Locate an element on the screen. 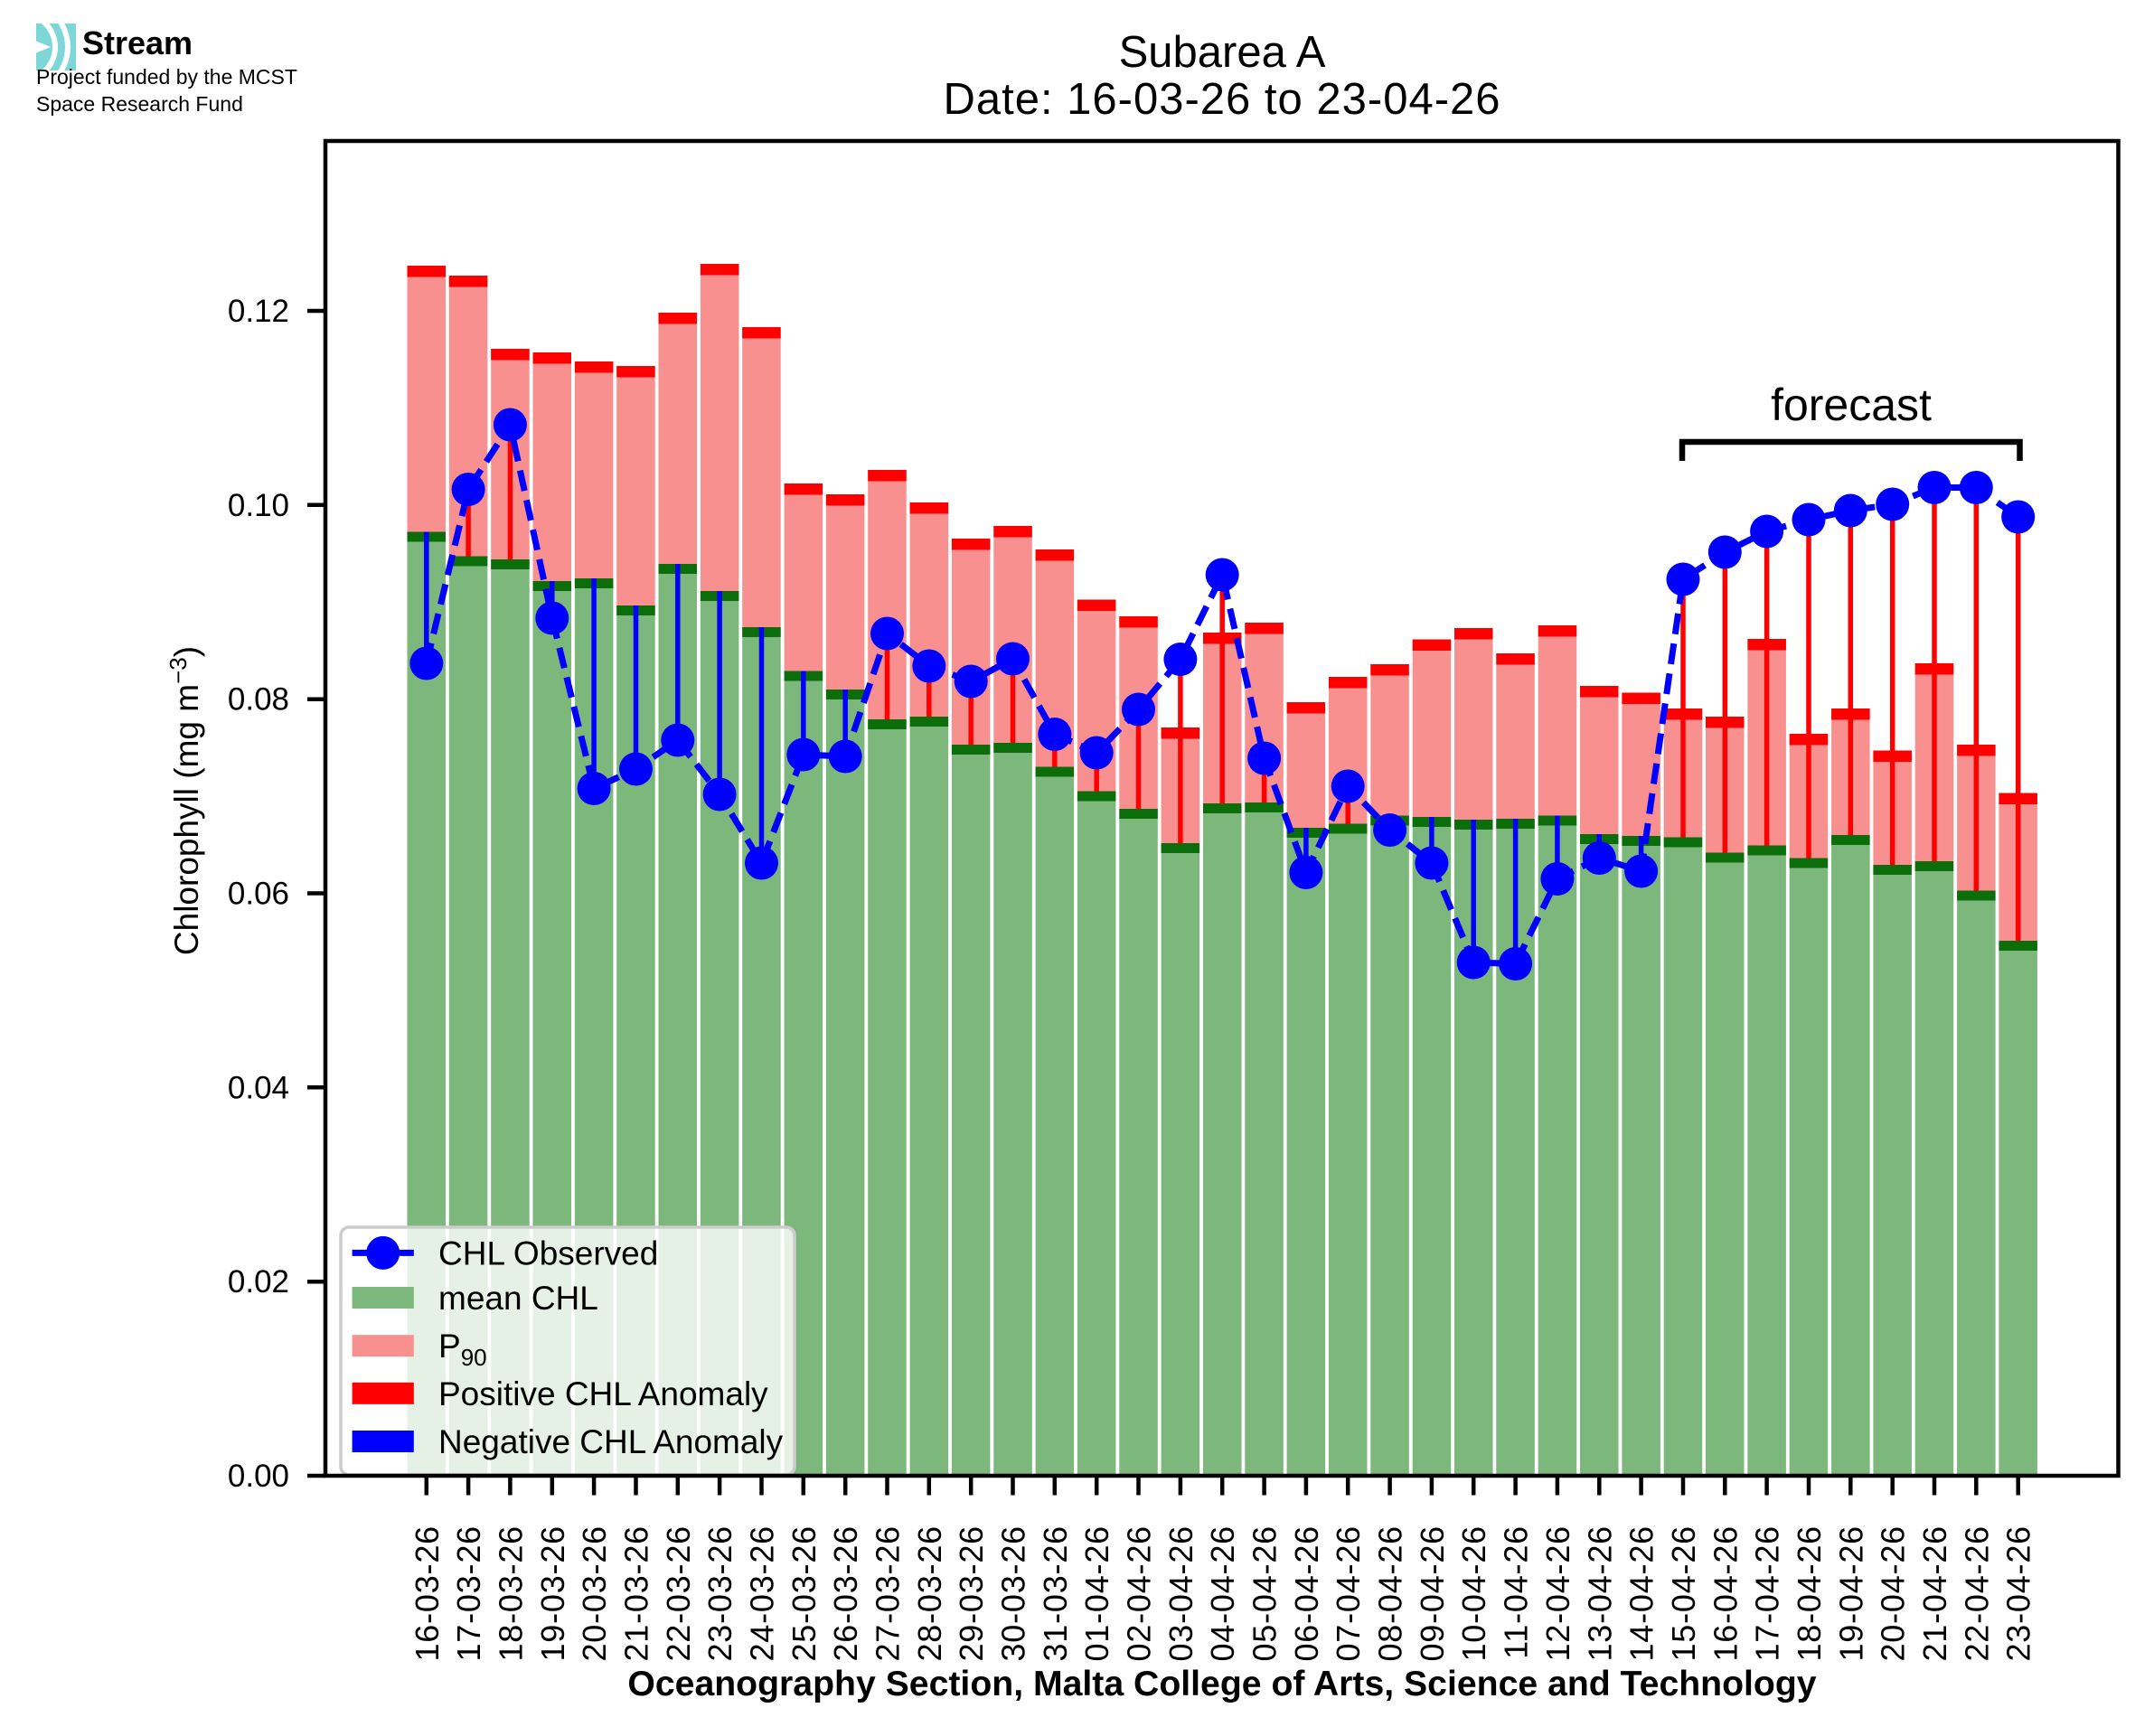 This screenshot has height=1736, width=2154. svg-text: 26-03-26 is located at coordinates (845, 1594).